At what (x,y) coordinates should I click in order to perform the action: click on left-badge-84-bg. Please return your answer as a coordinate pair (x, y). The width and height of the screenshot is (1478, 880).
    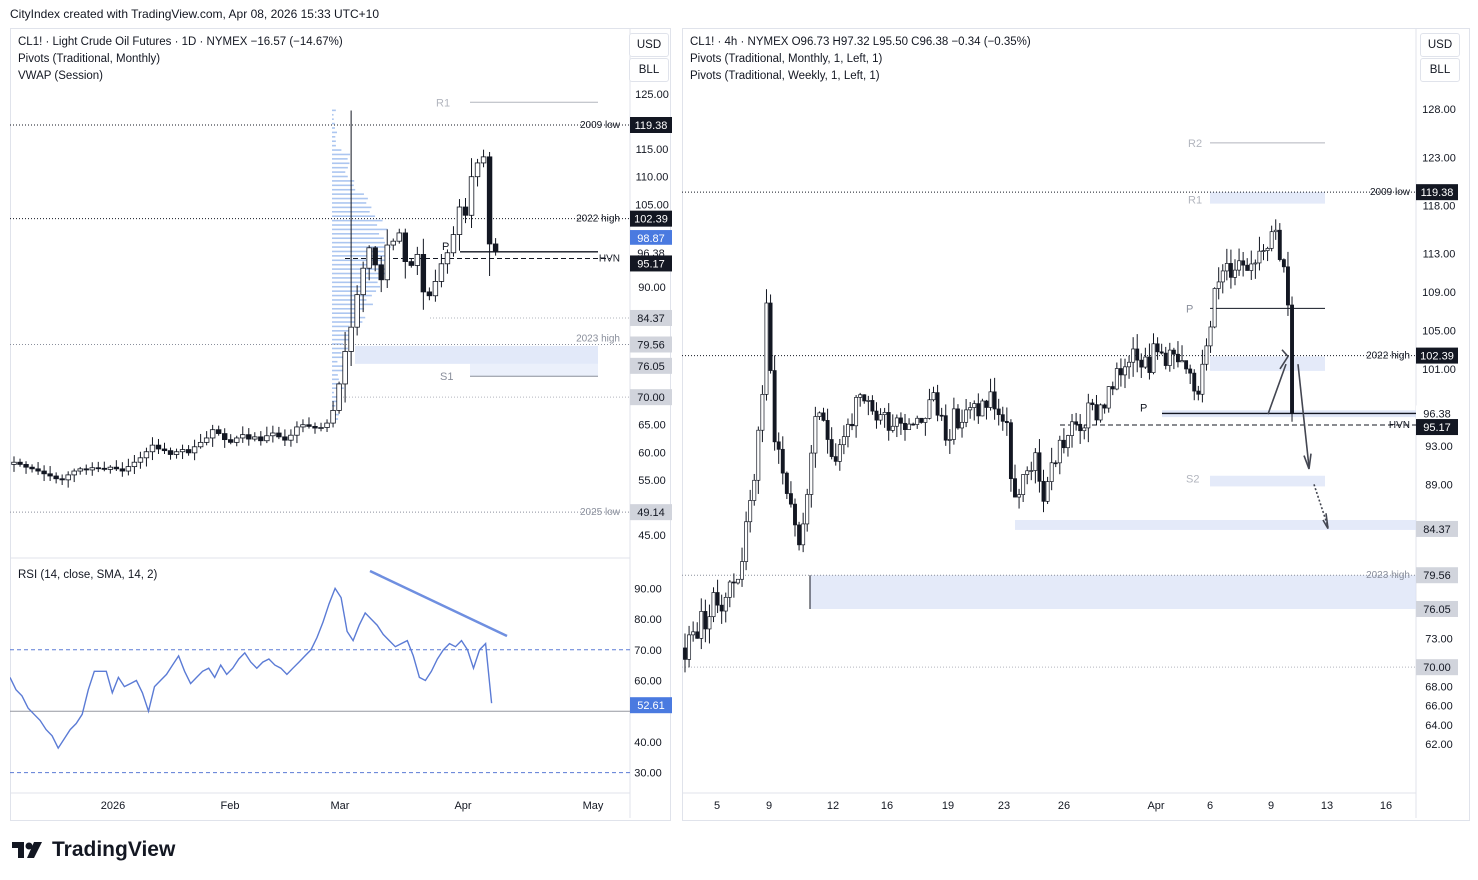
    Looking at the image, I should click on (651, 317).